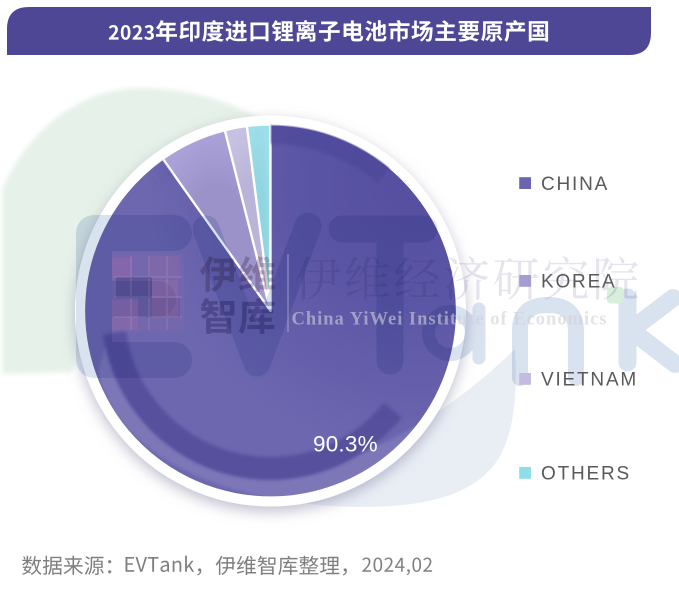  Describe the element at coordinates (575, 184) in the screenshot. I see `svg-text: CHINA` at that location.